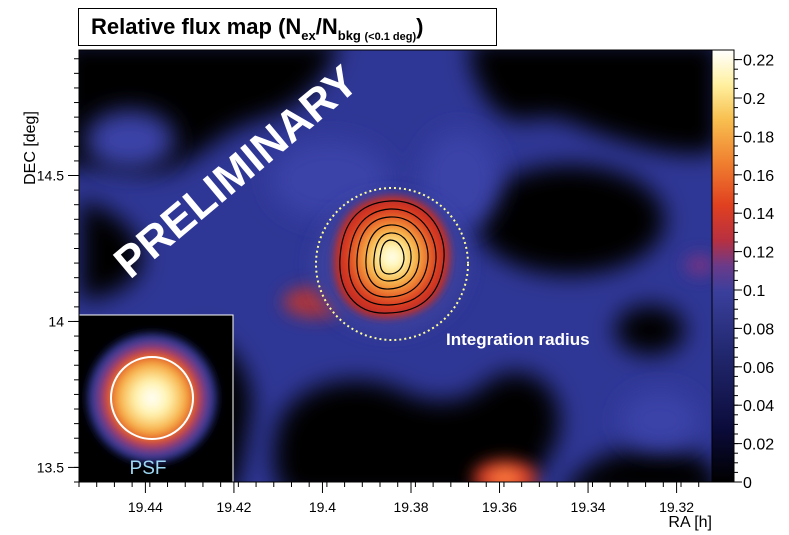 This screenshot has height=535, width=789. What do you see at coordinates (58, 270) in the screenshot?
I see `y-axis: 13.5 14 14.5` at bounding box center [58, 270].